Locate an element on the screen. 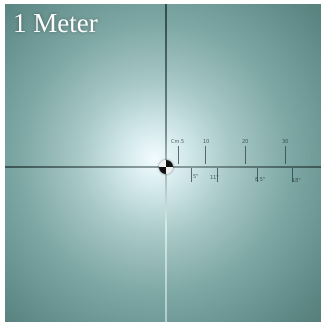 Image resolution: width=324 pixels, height=325 pixels. ruler-bottom-label: 8.5" is located at coordinates (260, 180).